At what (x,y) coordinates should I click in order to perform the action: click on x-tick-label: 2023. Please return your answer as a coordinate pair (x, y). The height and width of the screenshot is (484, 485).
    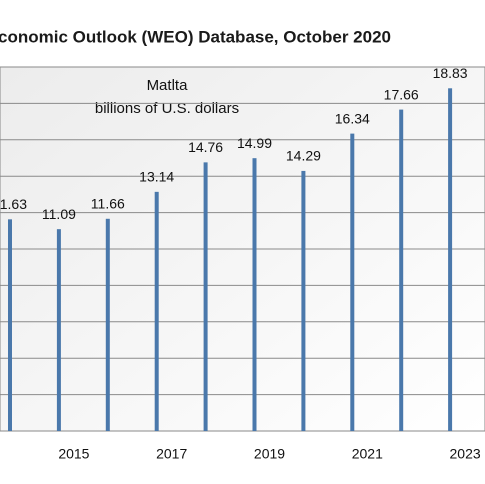
    Looking at the image, I should click on (465, 454).